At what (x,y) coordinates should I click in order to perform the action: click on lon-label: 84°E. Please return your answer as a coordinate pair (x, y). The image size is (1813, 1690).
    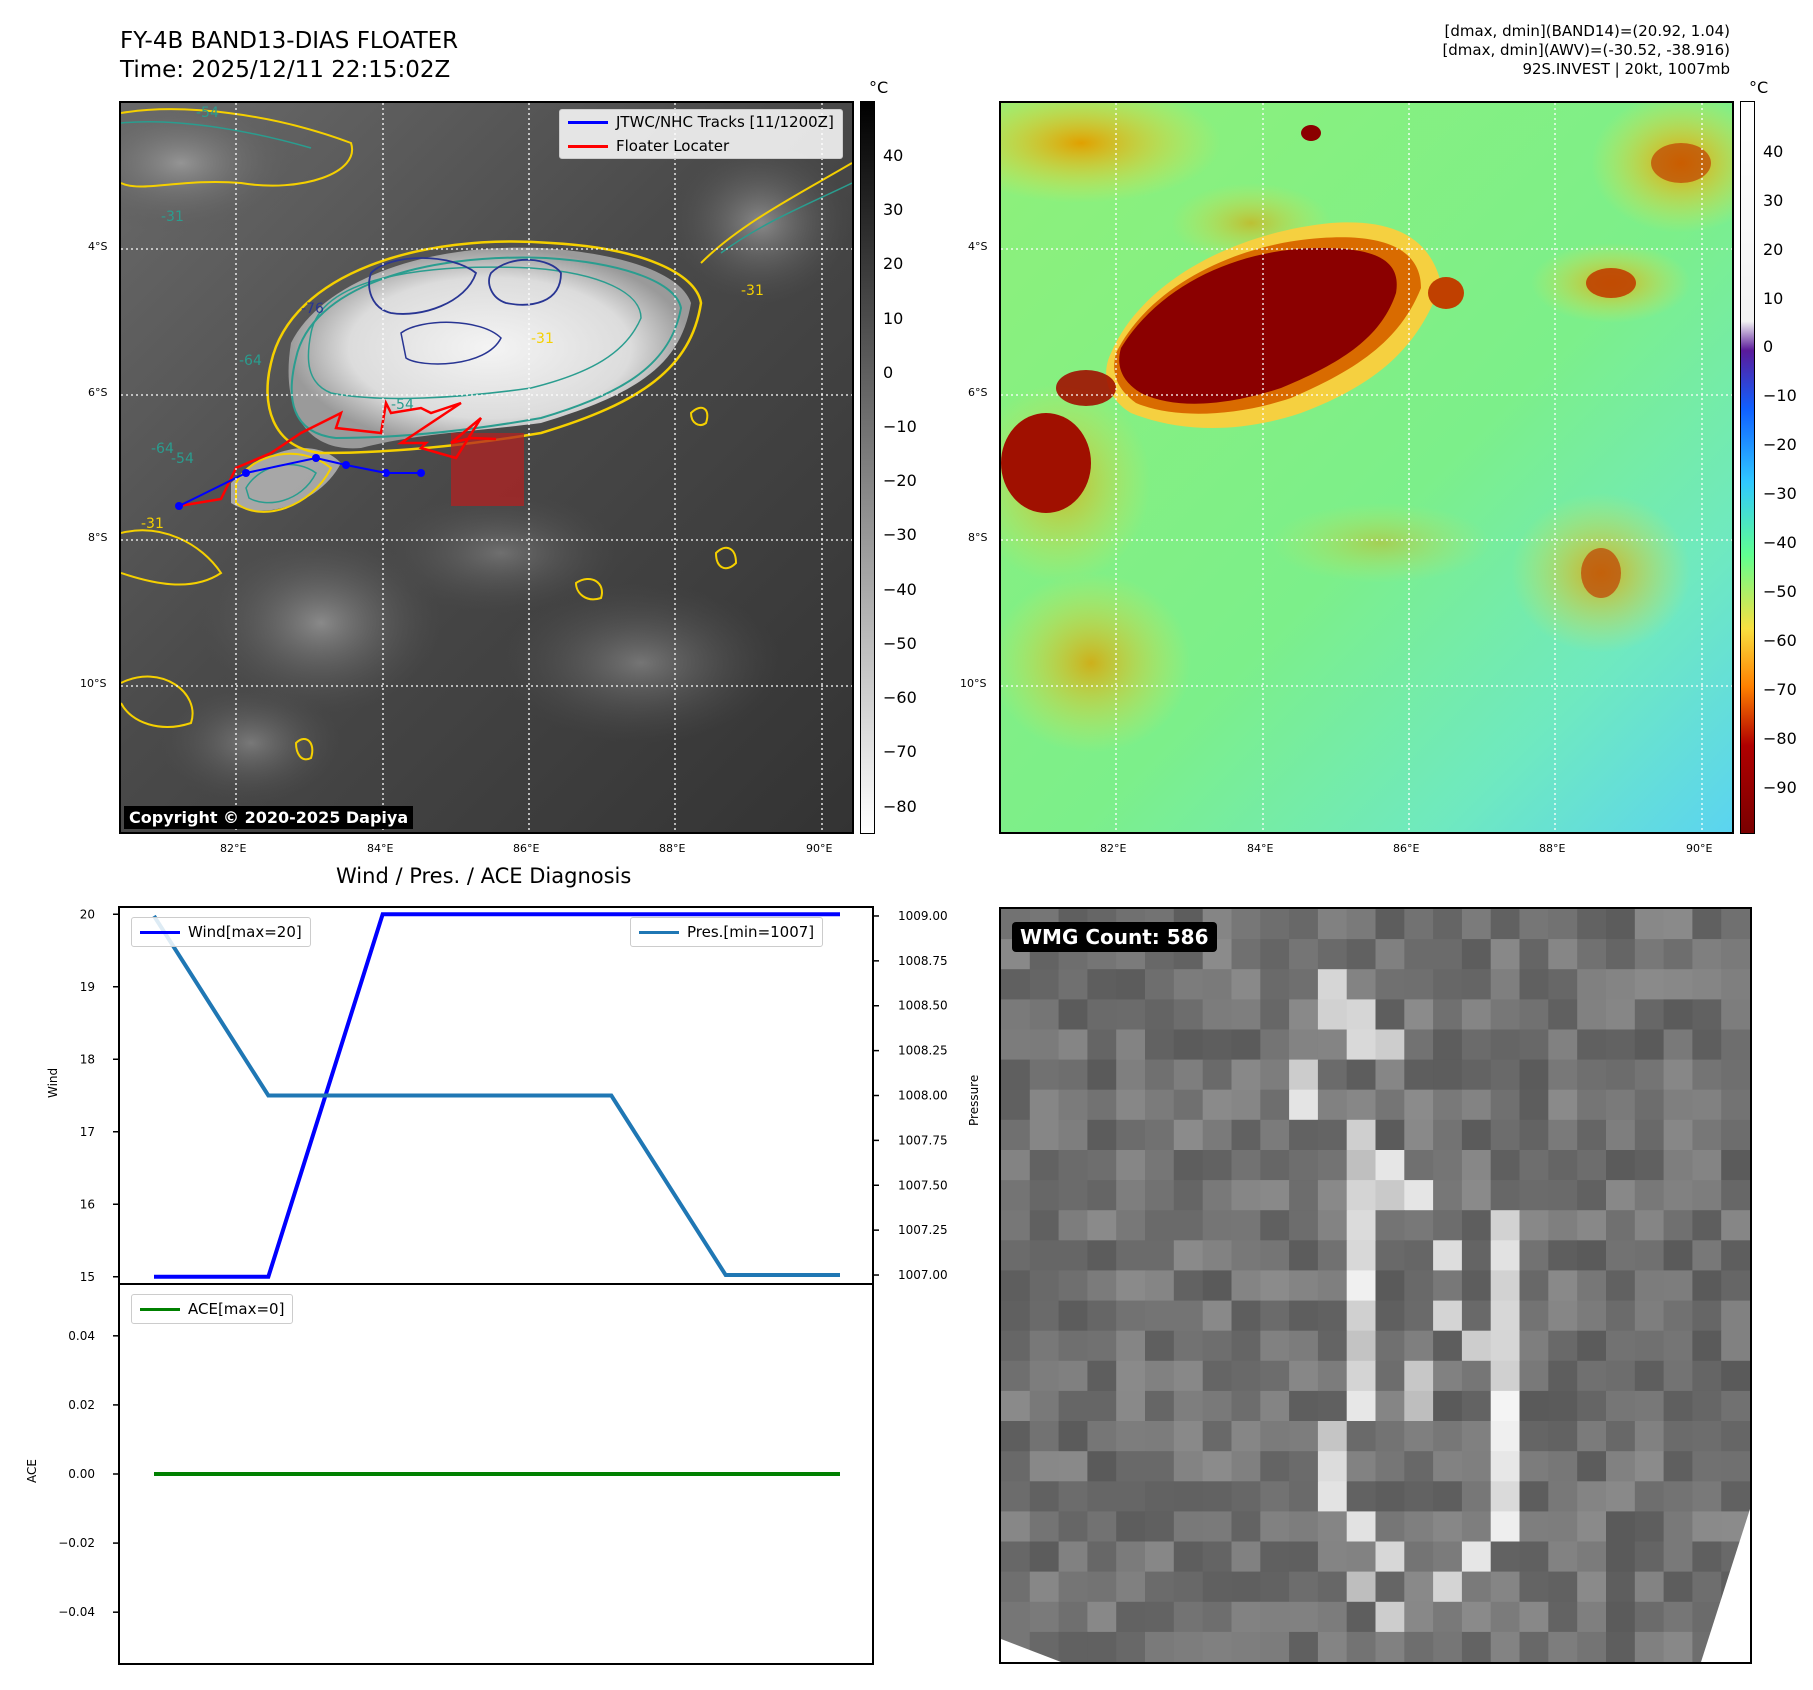
    Looking at the image, I should click on (380, 848).